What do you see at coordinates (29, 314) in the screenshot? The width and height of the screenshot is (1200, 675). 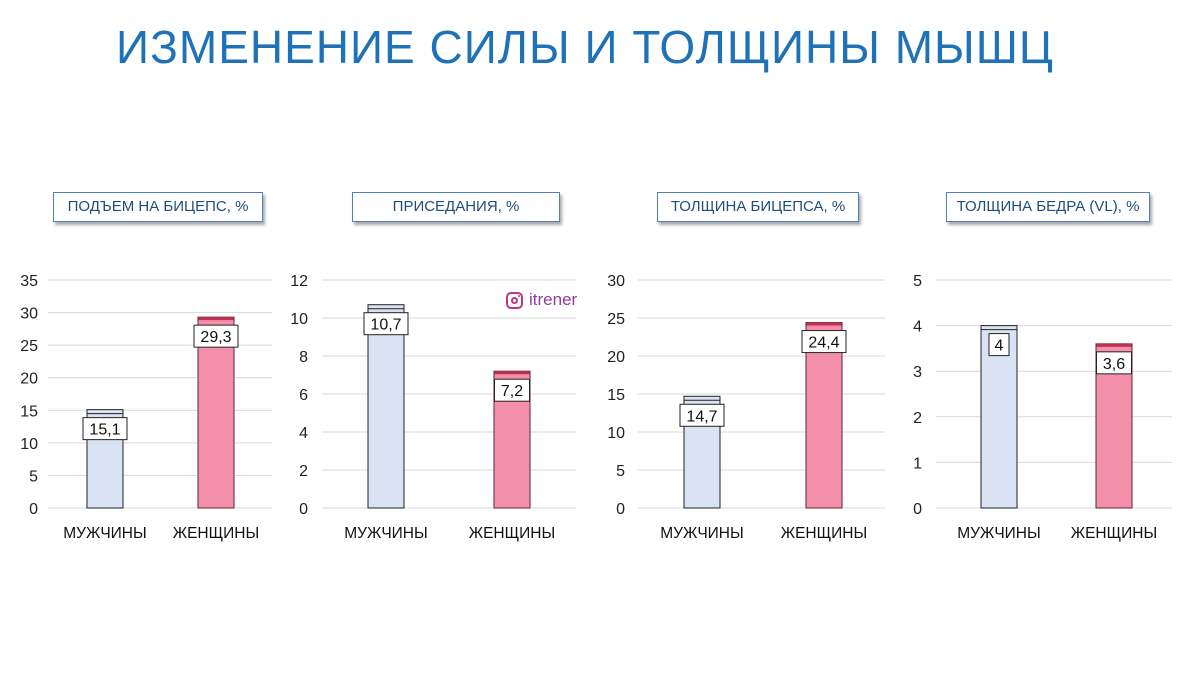 I see `chart-1-y-tick: 30` at bounding box center [29, 314].